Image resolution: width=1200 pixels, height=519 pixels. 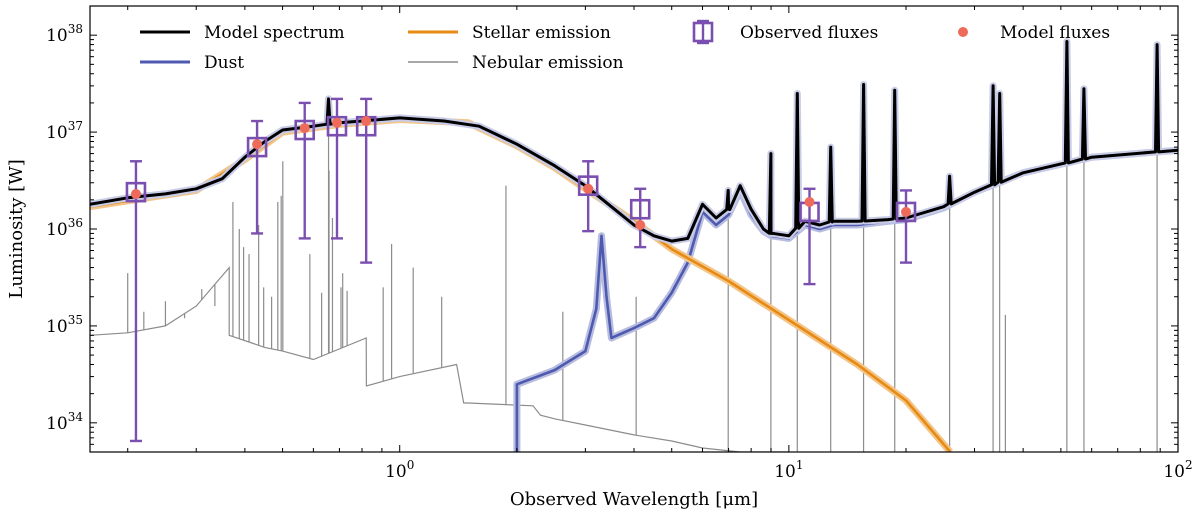 What do you see at coordinates (703, 32) in the screenshot?
I see `legend-swatch-box` at bounding box center [703, 32].